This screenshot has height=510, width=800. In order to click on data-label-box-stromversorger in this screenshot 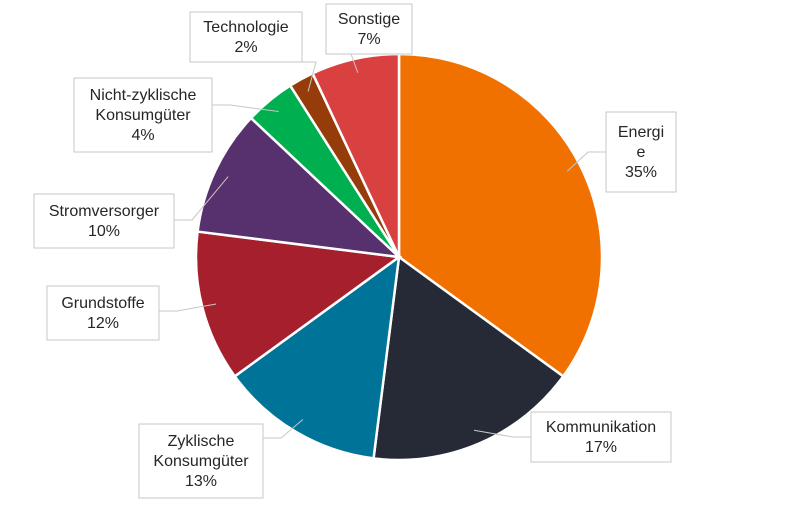, I will do `click(104, 221)`.